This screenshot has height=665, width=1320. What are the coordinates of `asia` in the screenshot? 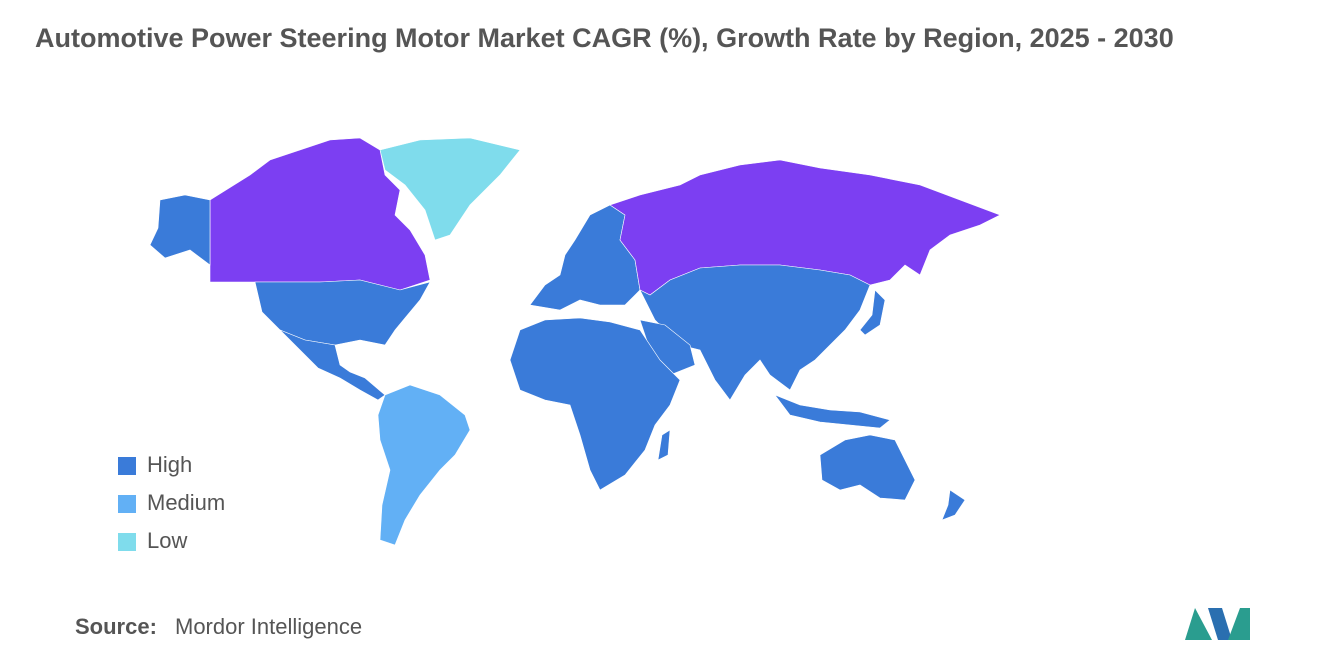 It's located at (755, 332).